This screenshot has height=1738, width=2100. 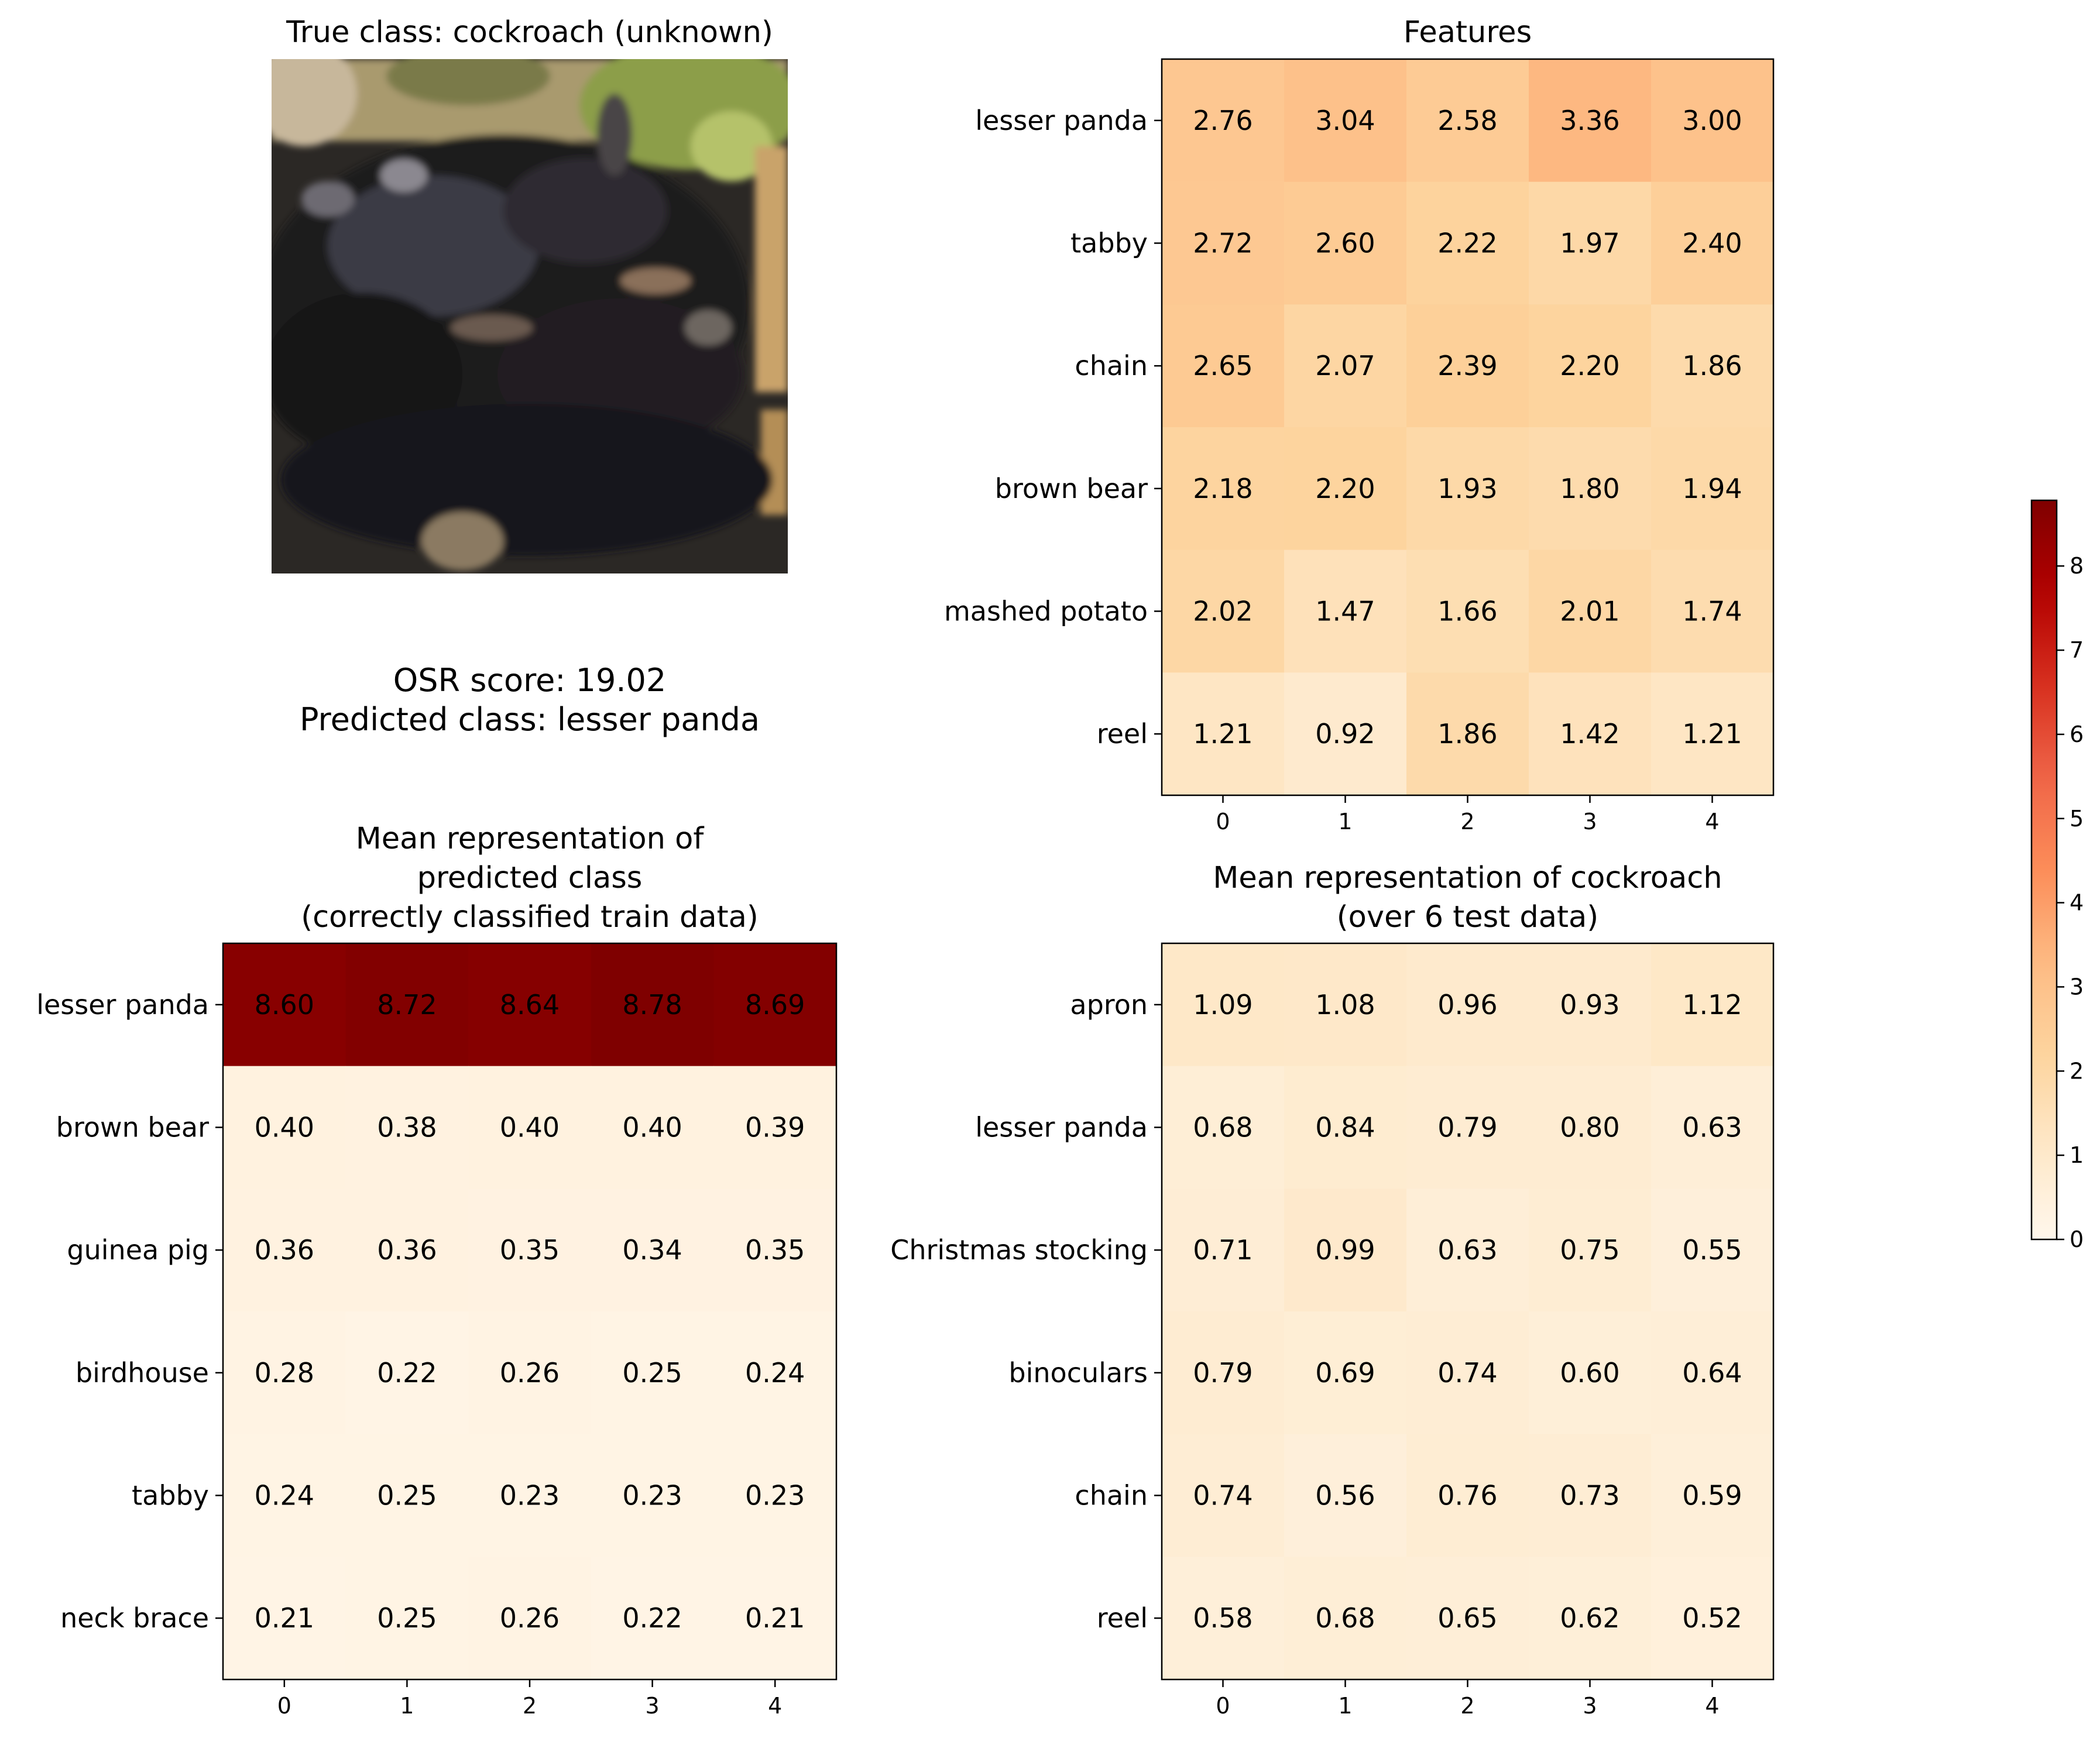 What do you see at coordinates (530, 878) in the screenshot?
I see `heatmap-title-line: predicted class` at bounding box center [530, 878].